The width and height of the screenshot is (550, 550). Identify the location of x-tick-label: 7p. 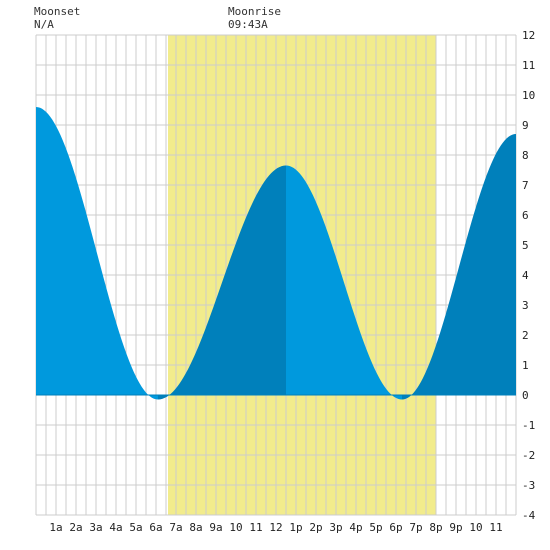
(415, 527).